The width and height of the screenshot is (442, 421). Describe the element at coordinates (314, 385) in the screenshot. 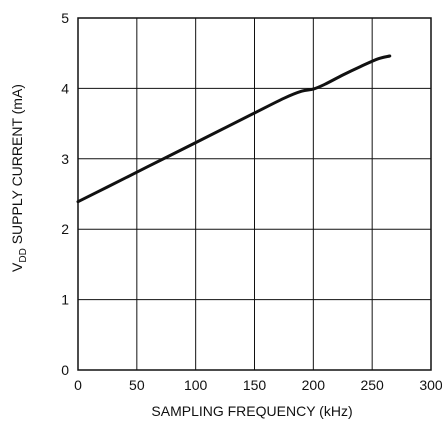

I see `x-tick-label: 200` at that location.